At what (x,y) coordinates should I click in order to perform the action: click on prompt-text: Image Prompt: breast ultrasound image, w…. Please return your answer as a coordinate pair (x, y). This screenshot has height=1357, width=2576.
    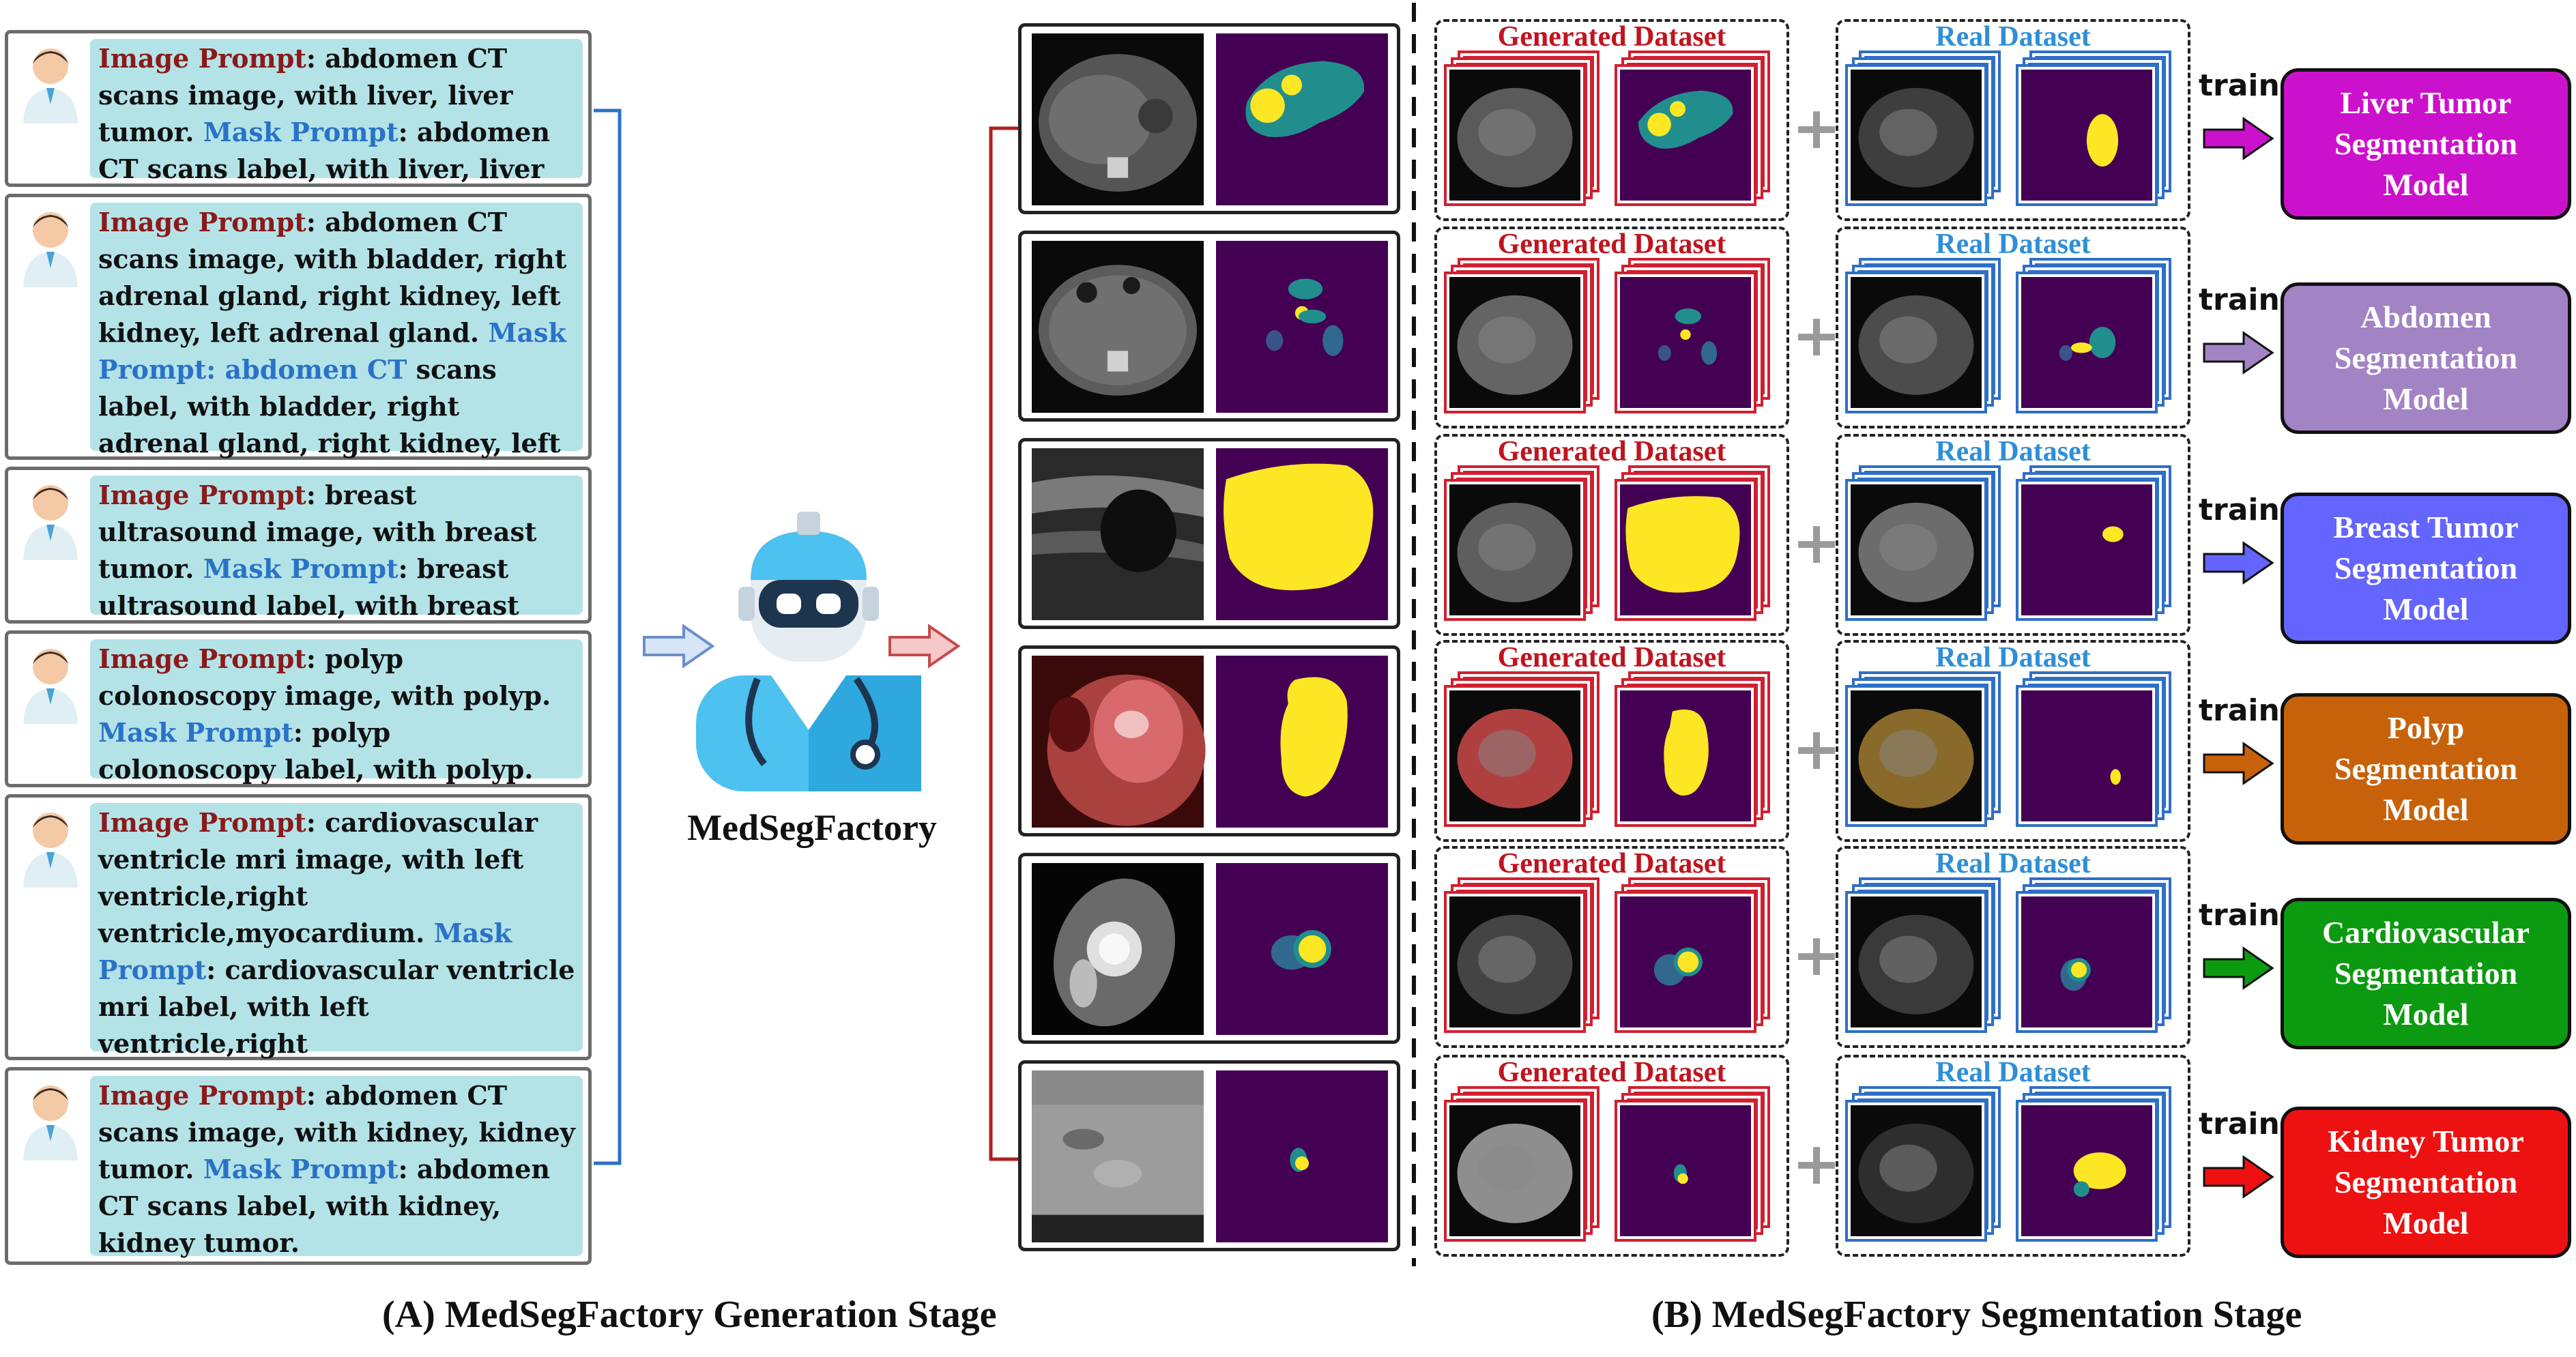
    Looking at the image, I should click on (337, 569).